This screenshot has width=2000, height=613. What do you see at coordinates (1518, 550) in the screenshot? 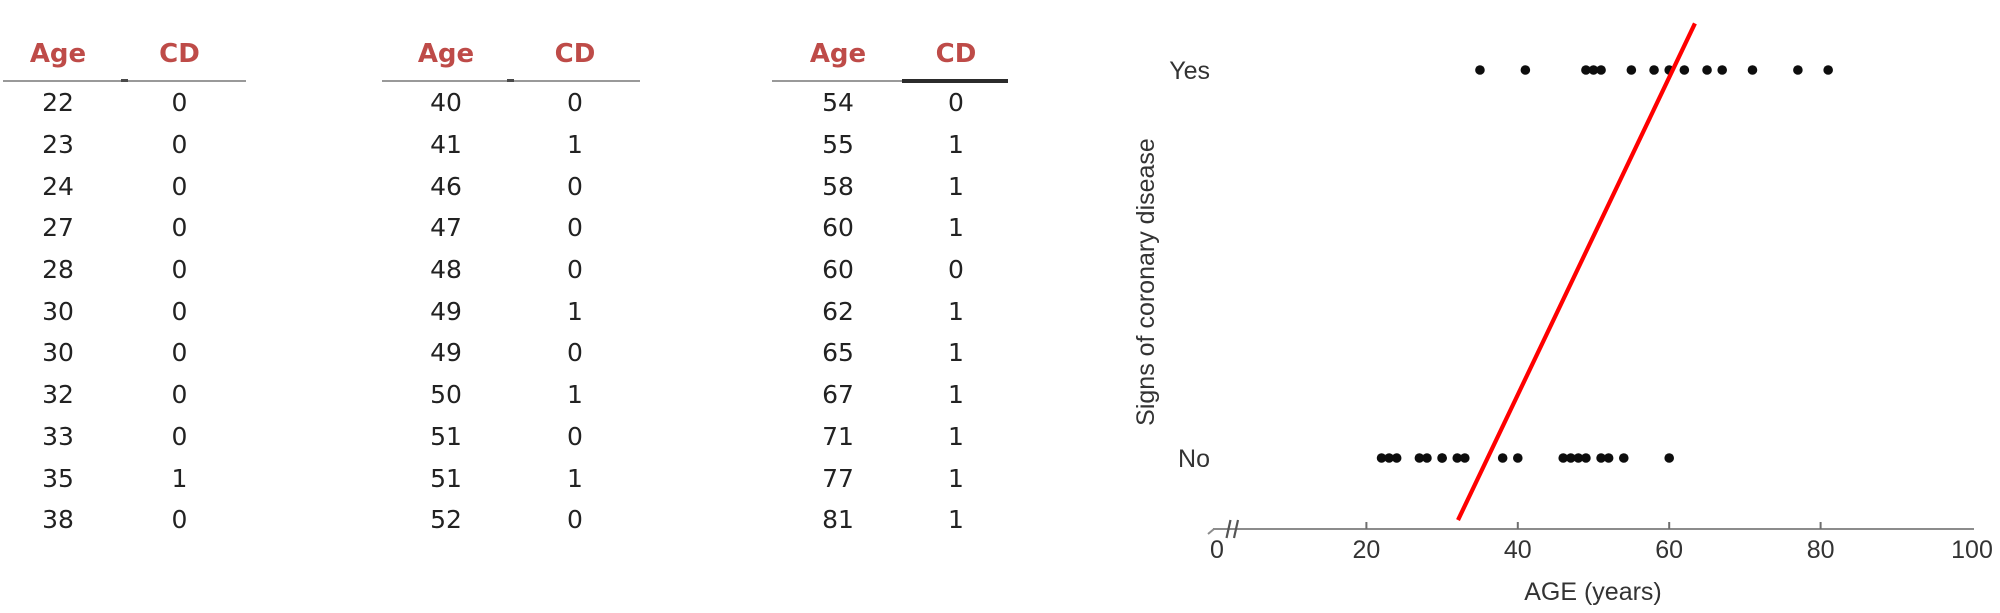
I see `x-tick-label: 40` at bounding box center [1518, 550].